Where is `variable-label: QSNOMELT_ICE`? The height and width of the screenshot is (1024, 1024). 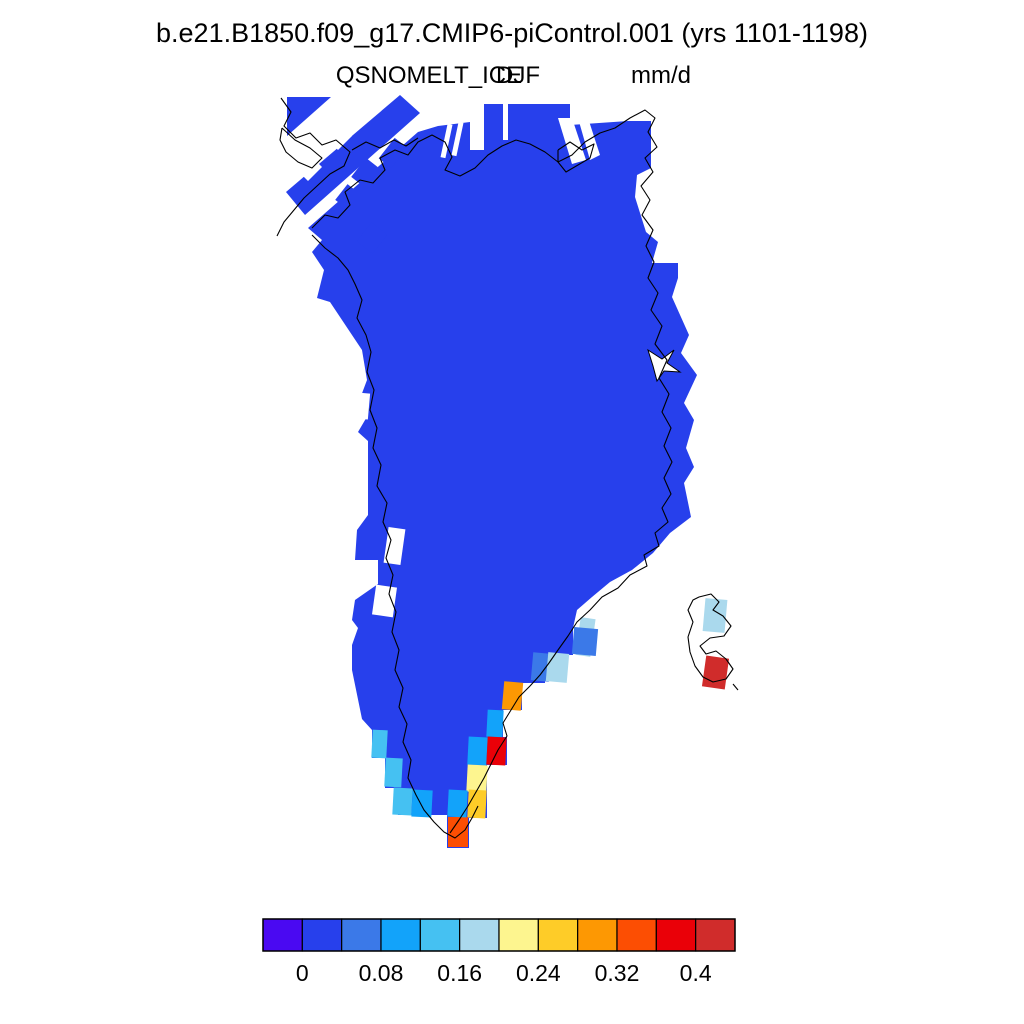 variable-label: QSNOMELT_ICE is located at coordinates (429, 75).